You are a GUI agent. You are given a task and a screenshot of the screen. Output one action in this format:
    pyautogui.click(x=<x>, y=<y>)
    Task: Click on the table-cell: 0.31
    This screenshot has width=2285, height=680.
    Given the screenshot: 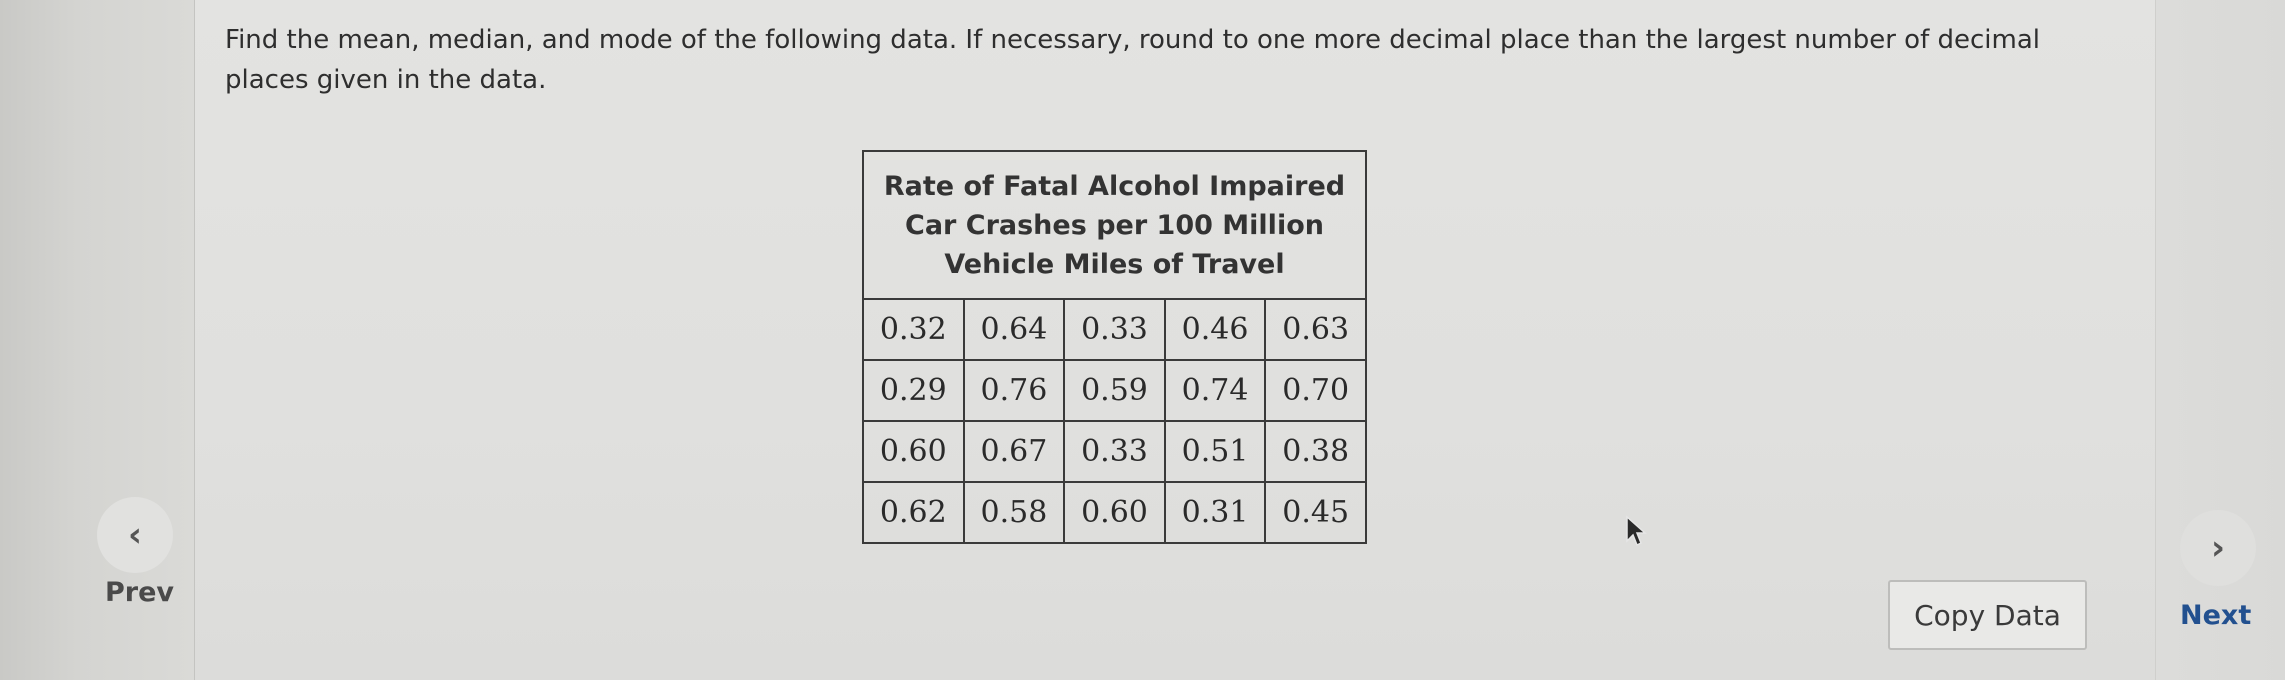 What is the action you would take?
    pyautogui.click(x=1215, y=512)
    